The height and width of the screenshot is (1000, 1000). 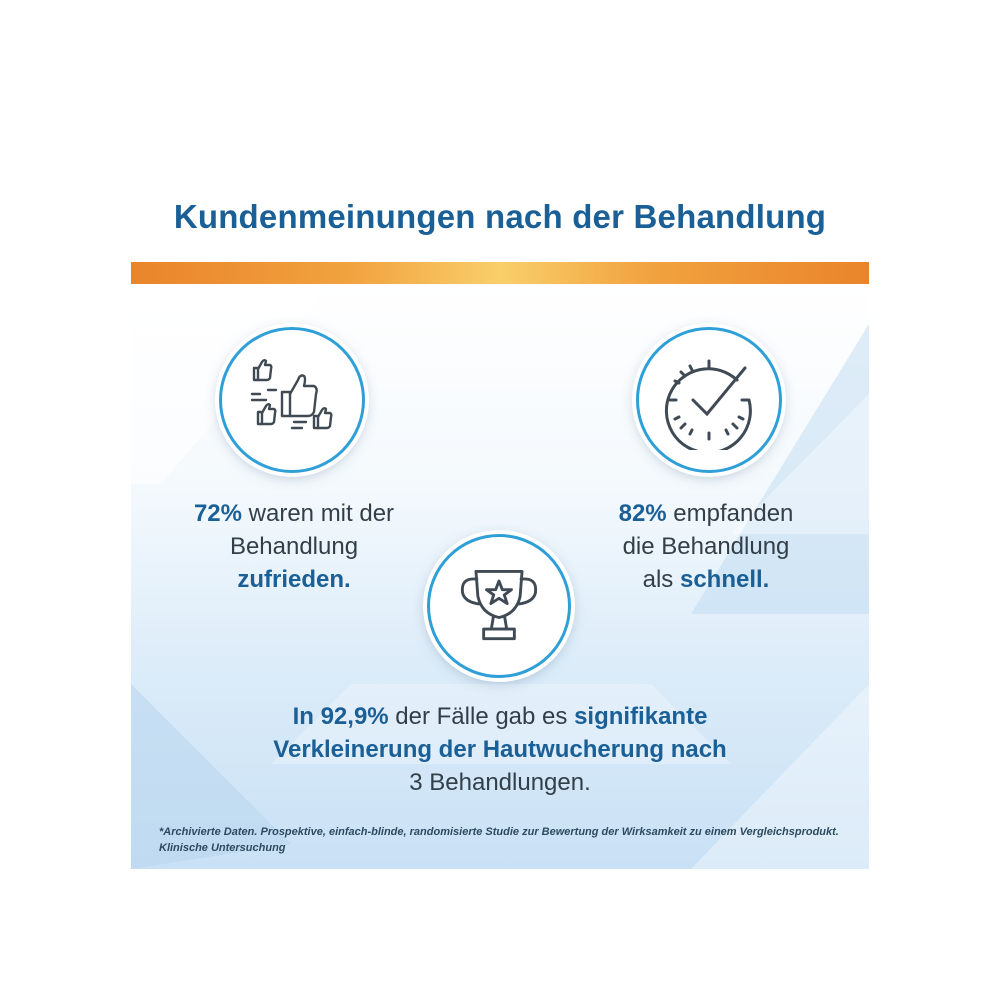 I want to click on reduction-text-2: 3 Behandlungen., so click(x=500, y=782).